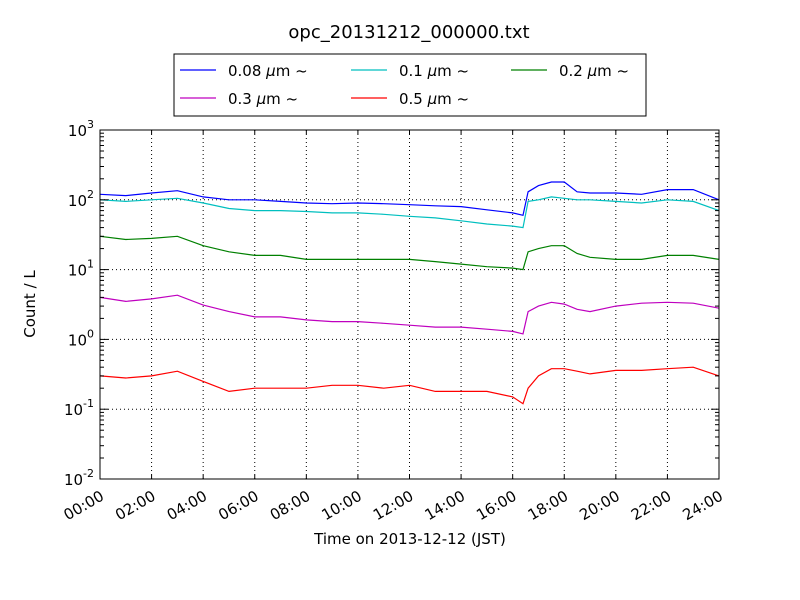  What do you see at coordinates (651, 505) in the screenshot?
I see `x-tick-label: 22:00` at bounding box center [651, 505].